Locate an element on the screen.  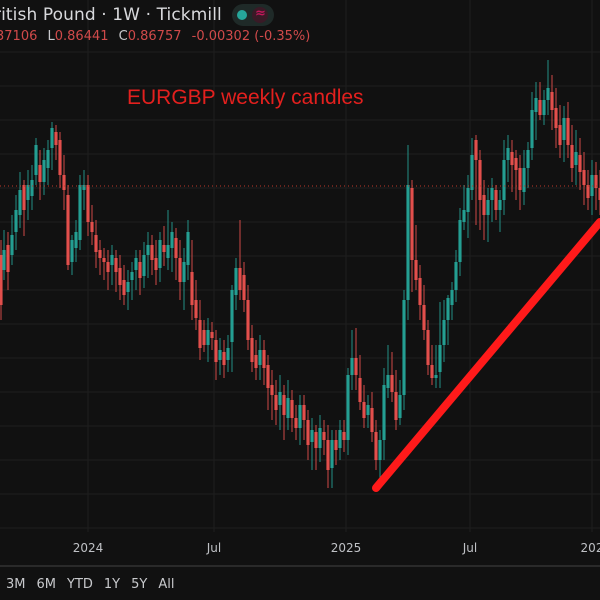
range-ytd-button: YTD is located at coordinates (80, 584).